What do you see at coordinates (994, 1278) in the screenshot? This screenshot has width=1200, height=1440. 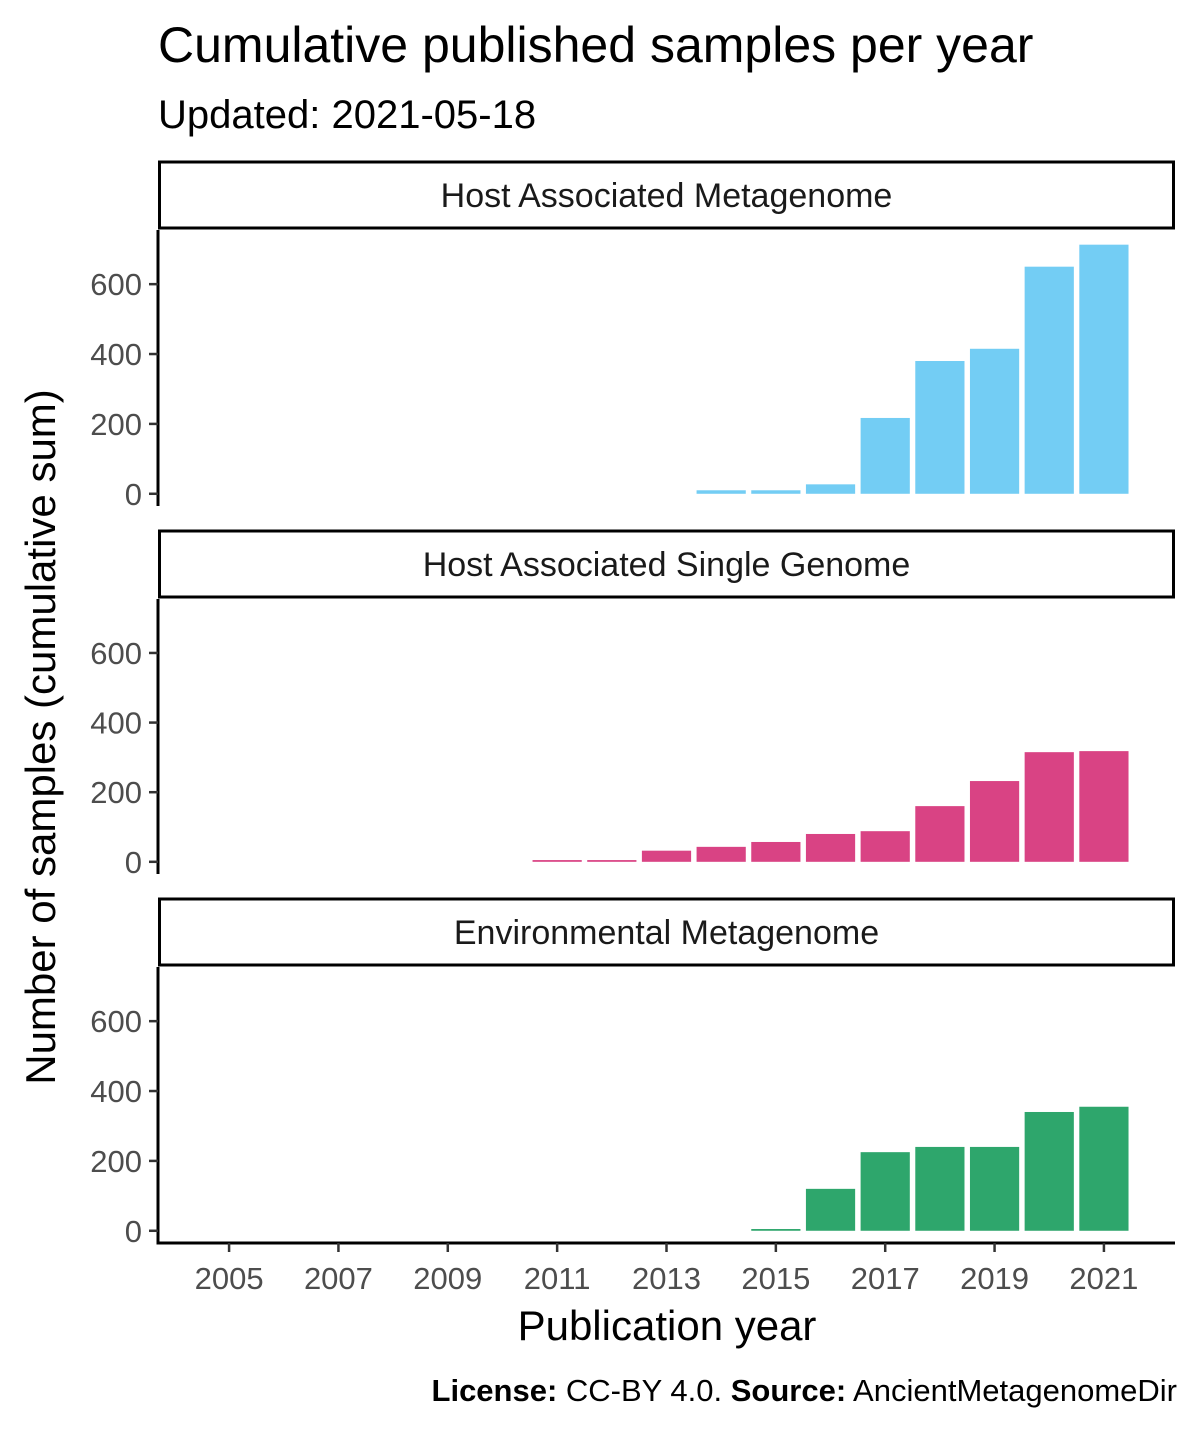 I see `x-tick-label: 2019` at bounding box center [994, 1278].